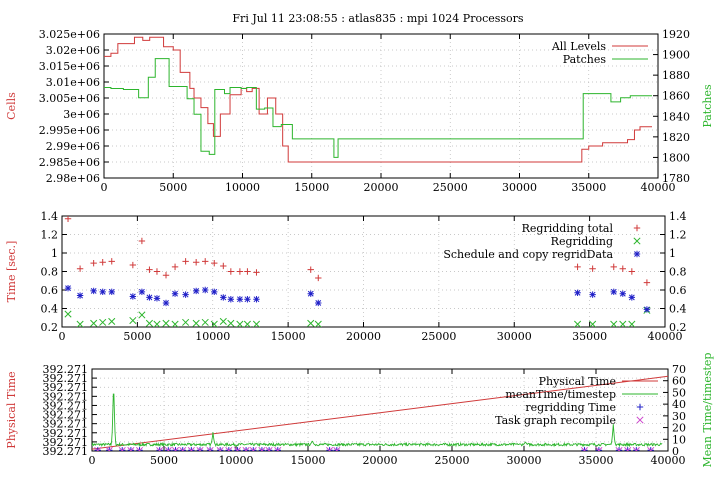 This screenshot has width=720, height=504. I want to click on y-tick-label: 1, so click(54, 253).